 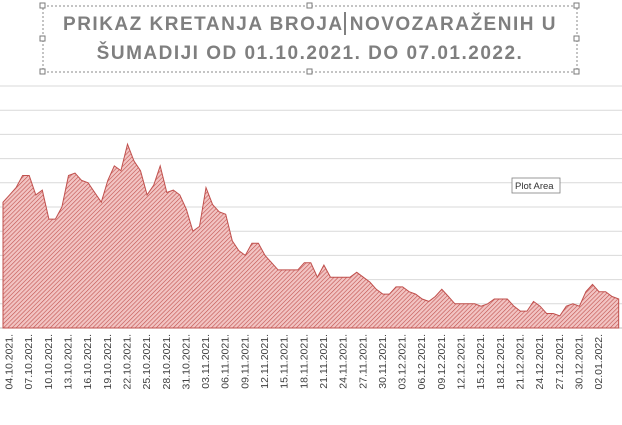 What do you see at coordinates (363, 361) in the screenshot?
I see `x-tick-label: 27.11.2021.` at bounding box center [363, 361].